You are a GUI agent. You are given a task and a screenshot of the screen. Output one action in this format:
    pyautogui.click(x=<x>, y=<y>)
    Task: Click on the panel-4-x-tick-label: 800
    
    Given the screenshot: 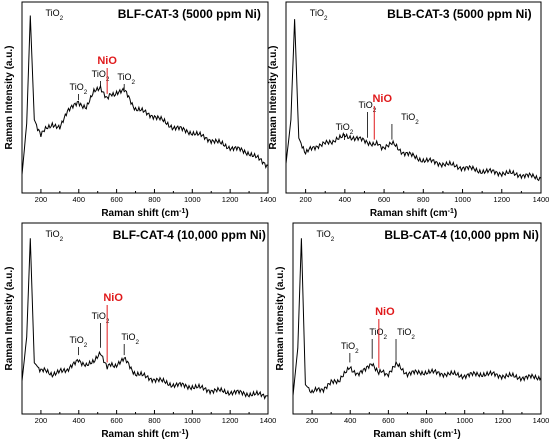 What is the action you would take?
    pyautogui.click(x=426, y=420)
    